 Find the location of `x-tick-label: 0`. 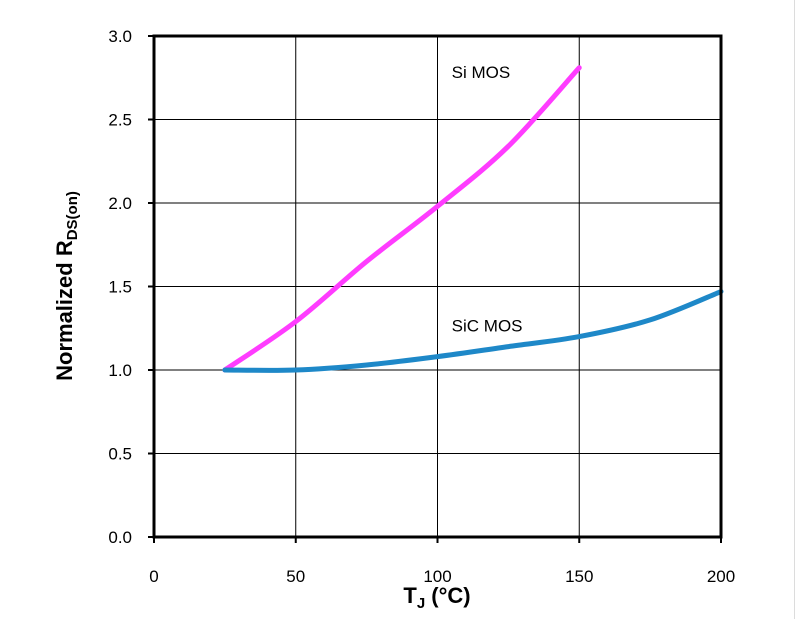

x-tick-label: 0 is located at coordinates (153, 576).